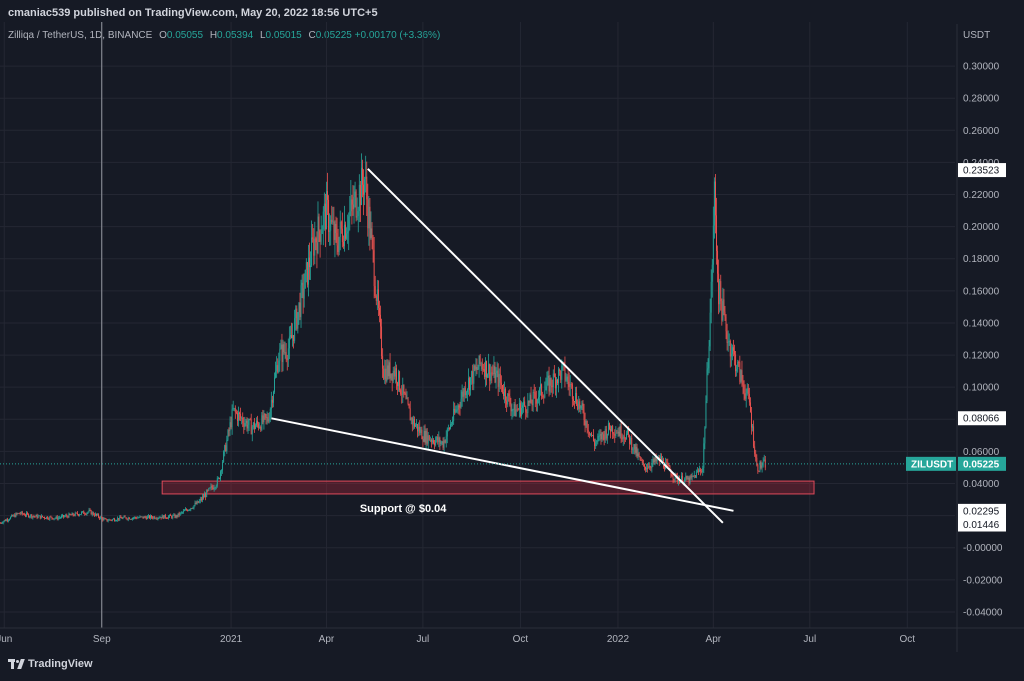 Image resolution: width=1024 pixels, height=681 pixels. What do you see at coordinates (931, 463) in the screenshot?
I see `symbol-tag-box` at bounding box center [931, 463].